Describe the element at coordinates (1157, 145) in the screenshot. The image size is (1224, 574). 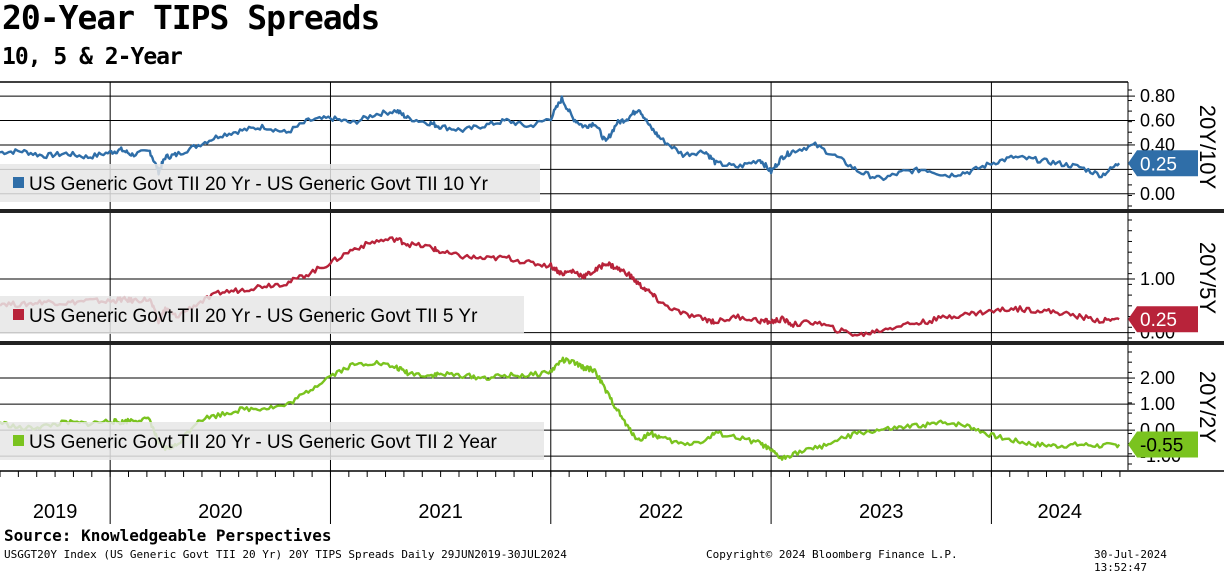
I see `y-tick-label: 0.40` at that location.